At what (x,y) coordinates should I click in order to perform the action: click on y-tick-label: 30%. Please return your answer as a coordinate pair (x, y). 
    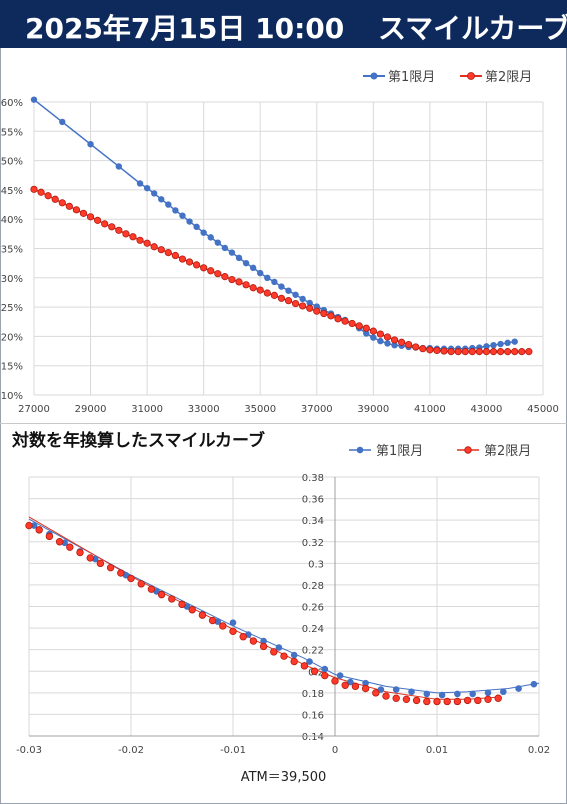
    Looking at the image, I should click on (12, 279).